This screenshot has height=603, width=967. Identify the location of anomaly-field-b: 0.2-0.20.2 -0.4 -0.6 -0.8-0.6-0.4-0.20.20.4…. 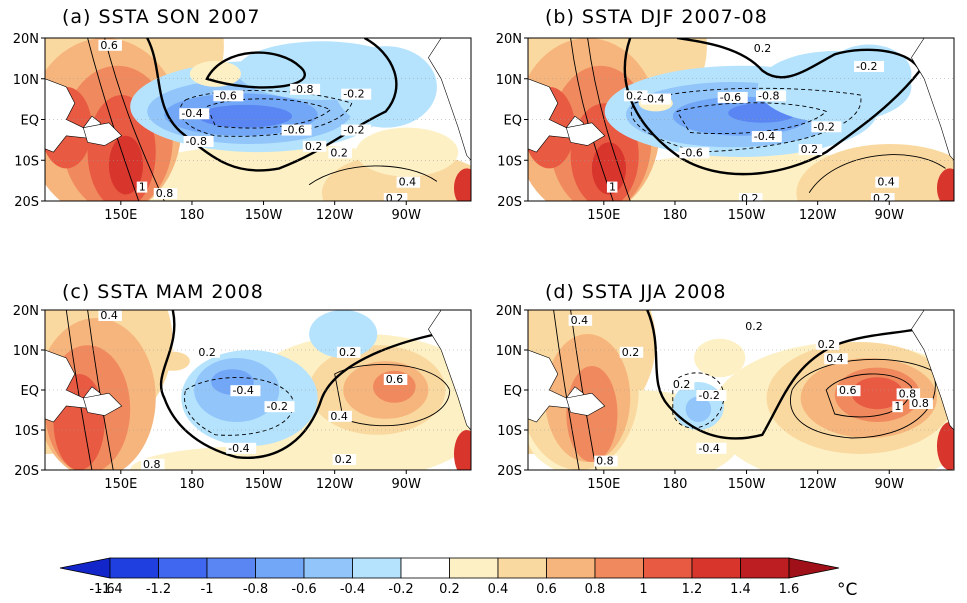
(741, 121).